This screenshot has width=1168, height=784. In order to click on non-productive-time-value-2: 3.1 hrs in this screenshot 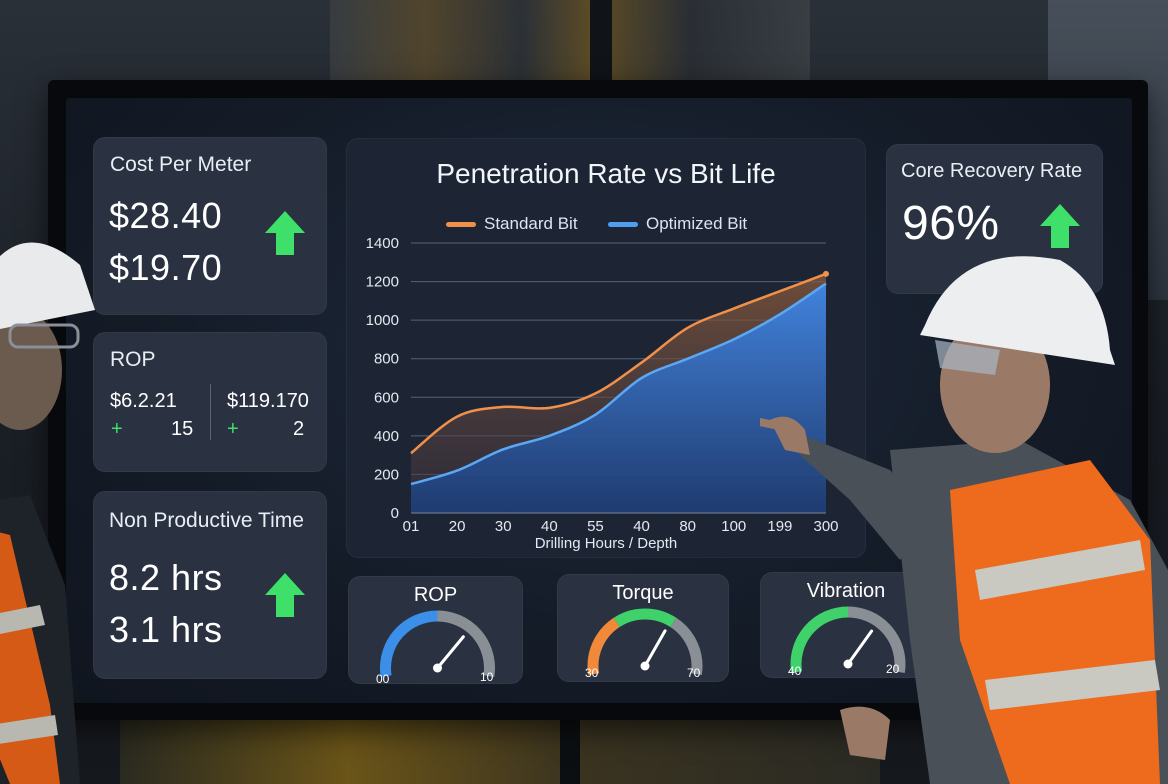, I will do `click(166, 629)`.